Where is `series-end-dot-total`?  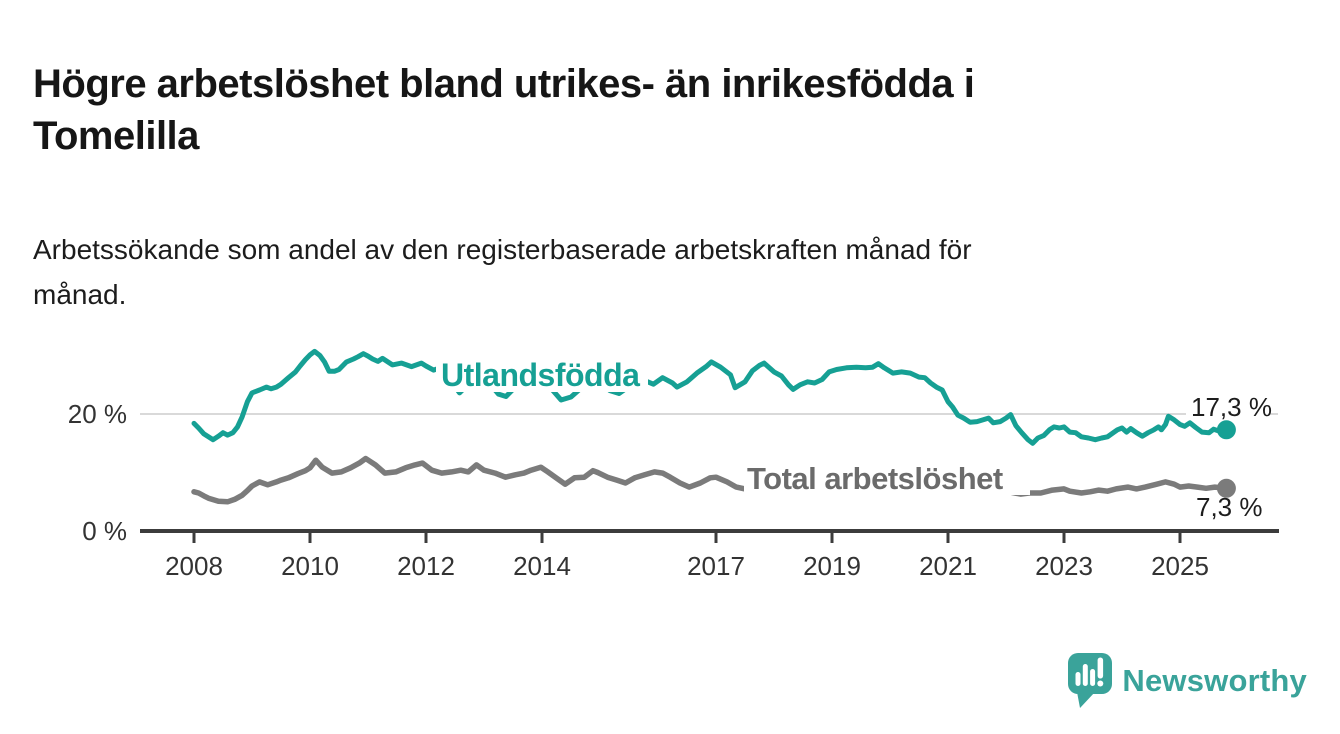 series-end-dot-total is located at coordinates (1226, 488).